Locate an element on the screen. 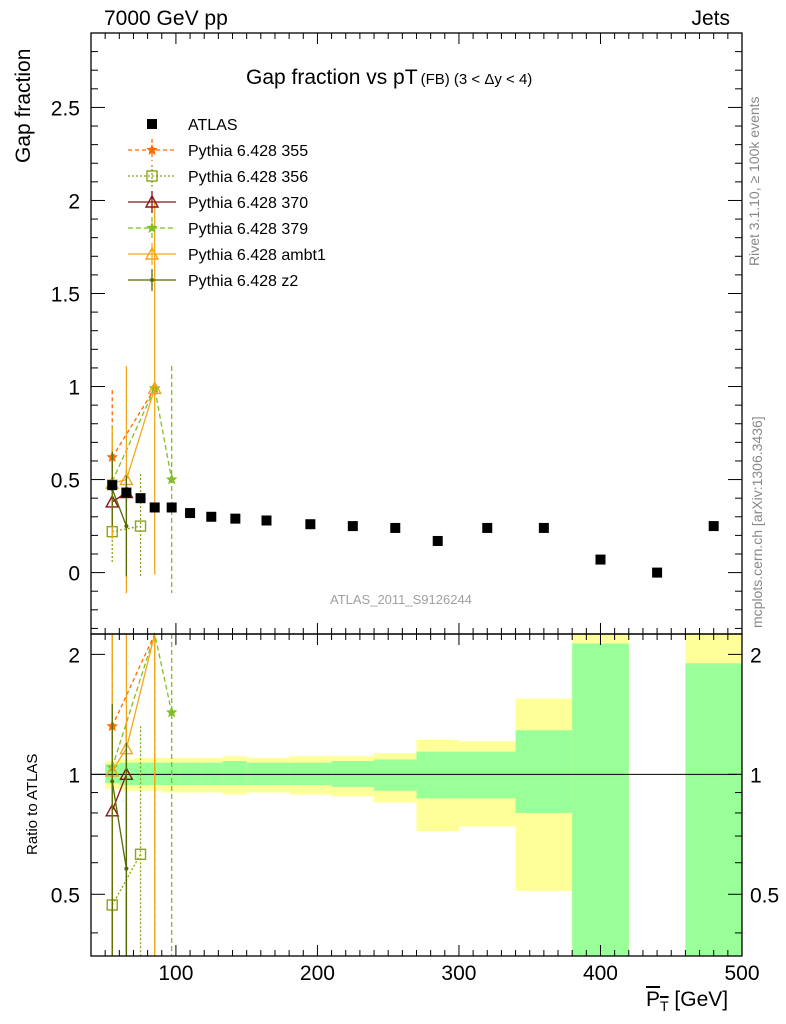  legend-item: Pythia 6.428 356 is located at coordinates (218, 176).